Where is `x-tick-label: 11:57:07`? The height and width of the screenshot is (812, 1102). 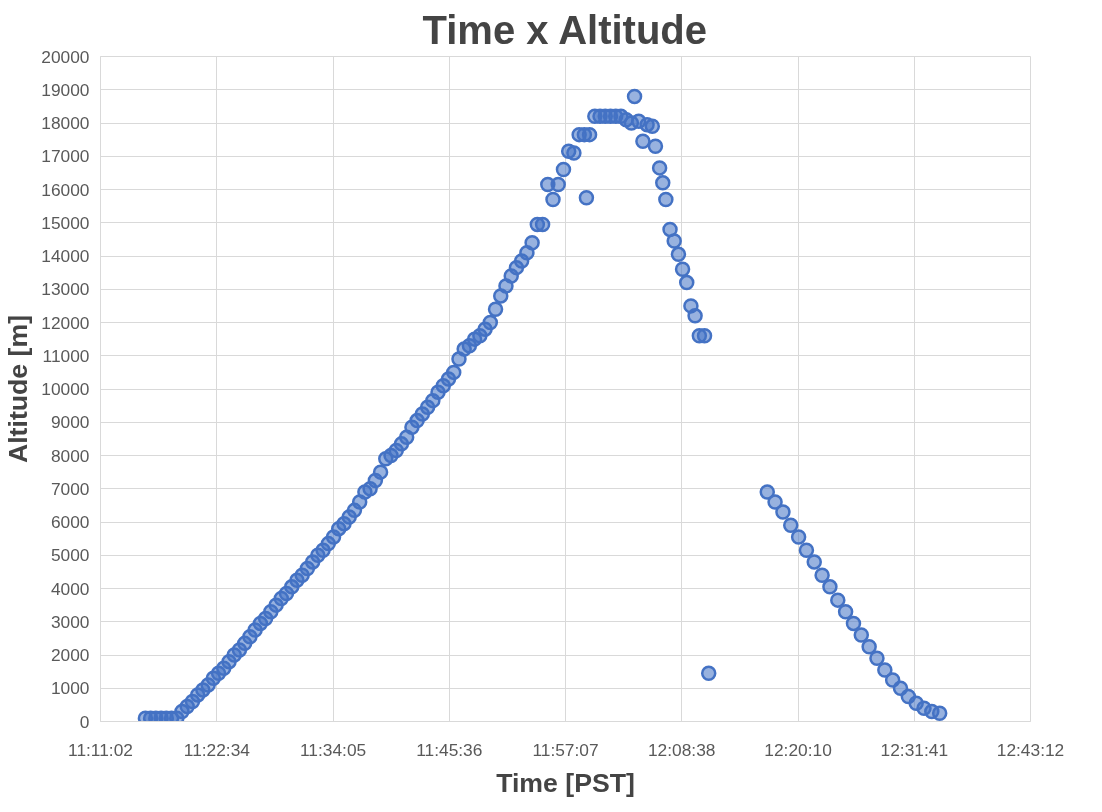
x-tick-label: 11:57:07 is located at coordinates (565, 749).